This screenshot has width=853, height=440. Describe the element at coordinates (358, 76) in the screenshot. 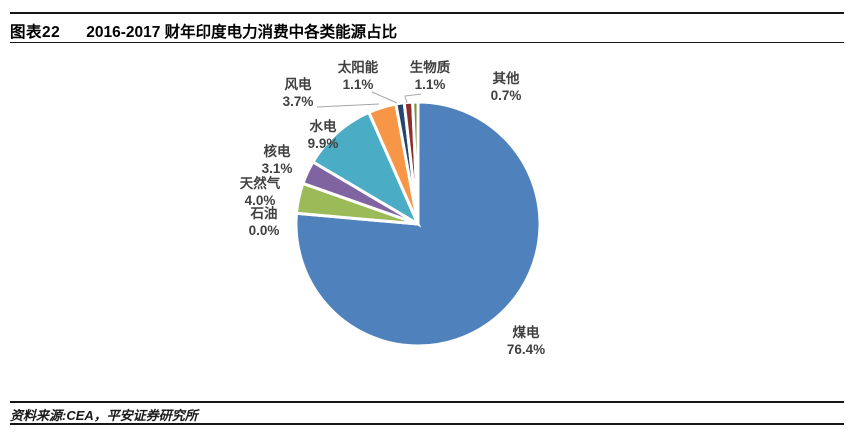

I see `pie-label-太阳能: 太阳能 1.1%` at that location.